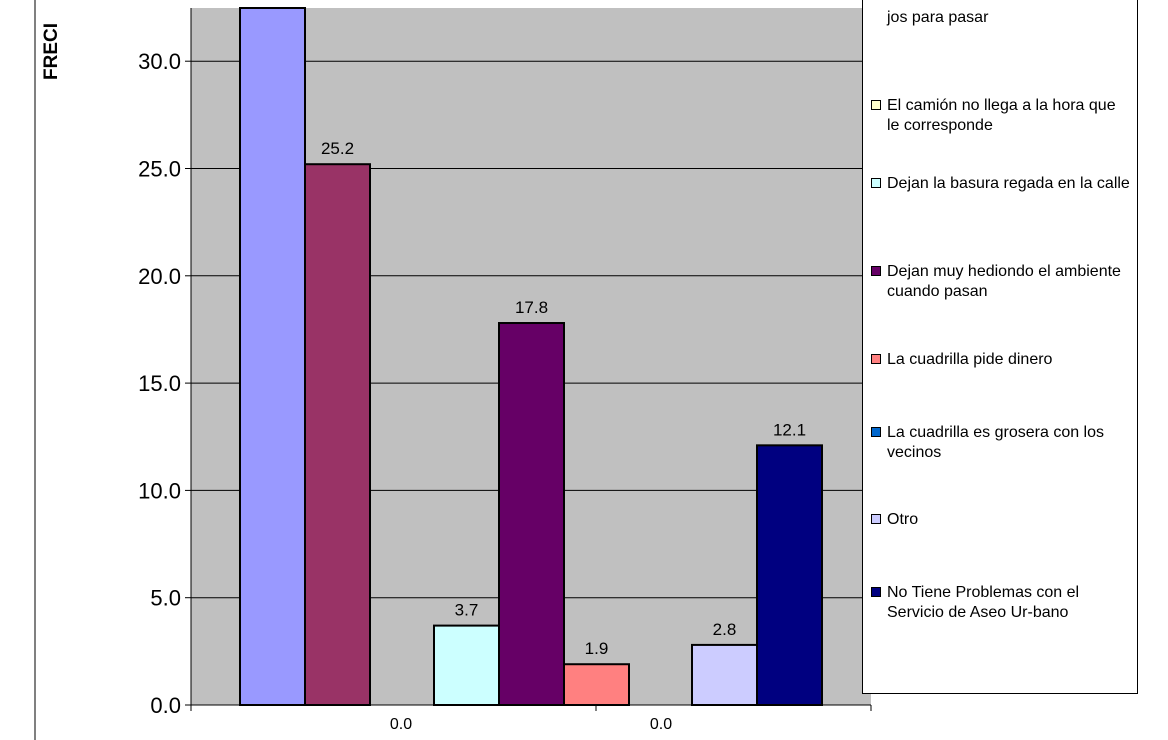 This screenshot has width=1168, height=740. What do you see at coordinates (725, 629) in the screenshot?
I see `data-label-6: 2.8` at bounding box center [725, 629].